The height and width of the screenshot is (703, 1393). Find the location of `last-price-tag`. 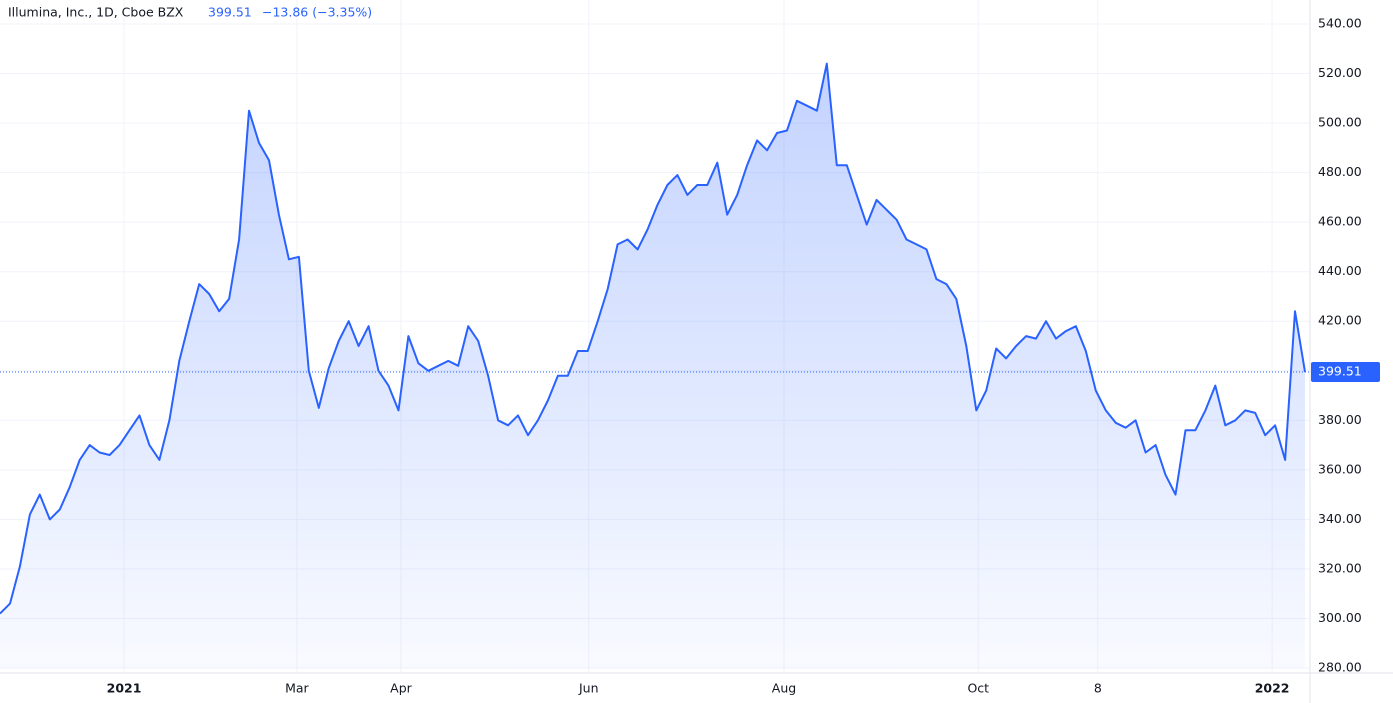

last-price-tag is located at coordinates (1345, 371).